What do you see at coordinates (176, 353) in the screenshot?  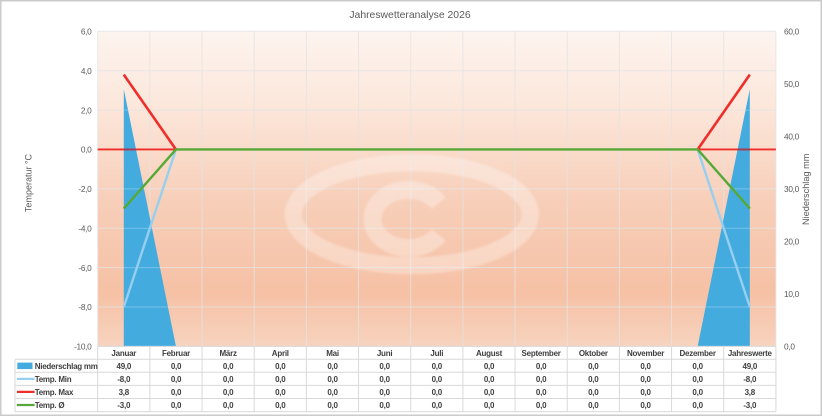 I see `svg-text: Februar` at bounding box center [176, 353].